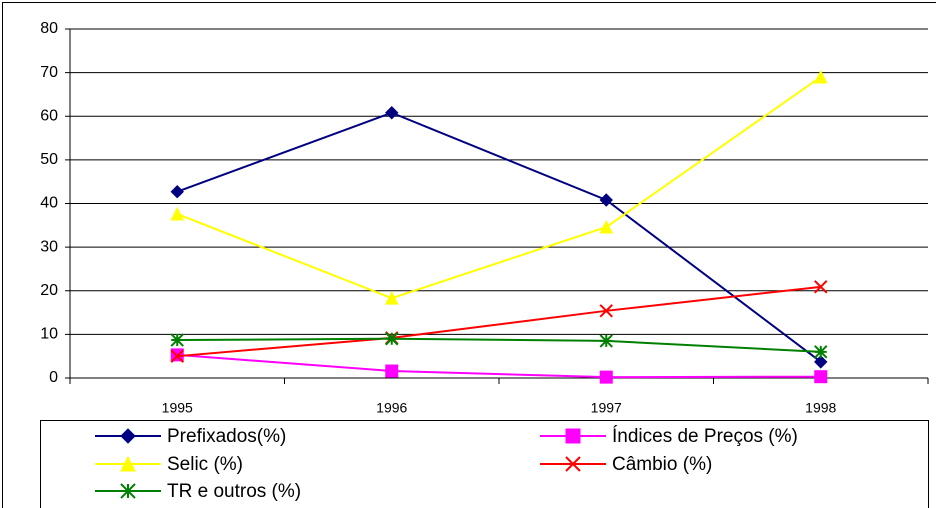 This screenshot has width=936, height=508. I want to click on y-tick-label: 30, so click(49, 246).